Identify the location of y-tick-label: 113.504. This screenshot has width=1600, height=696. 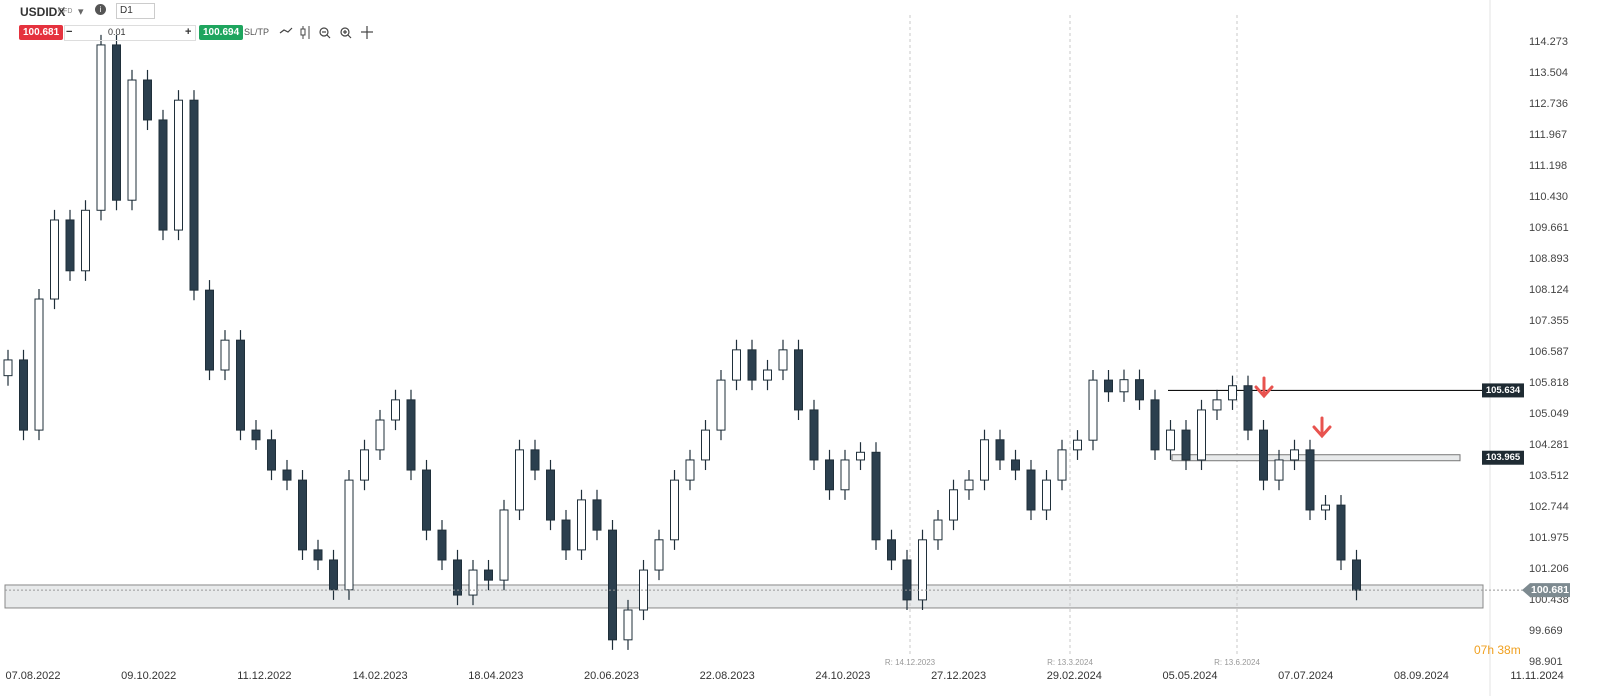
(1548, 73).